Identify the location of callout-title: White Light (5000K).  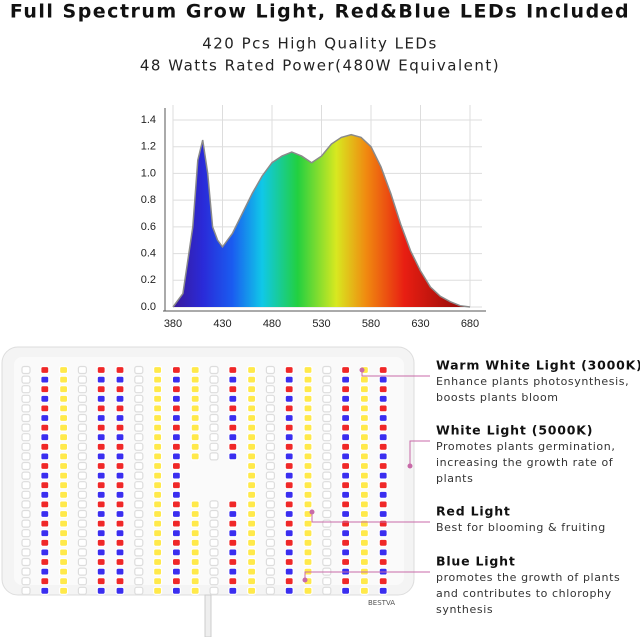
(514, 430).